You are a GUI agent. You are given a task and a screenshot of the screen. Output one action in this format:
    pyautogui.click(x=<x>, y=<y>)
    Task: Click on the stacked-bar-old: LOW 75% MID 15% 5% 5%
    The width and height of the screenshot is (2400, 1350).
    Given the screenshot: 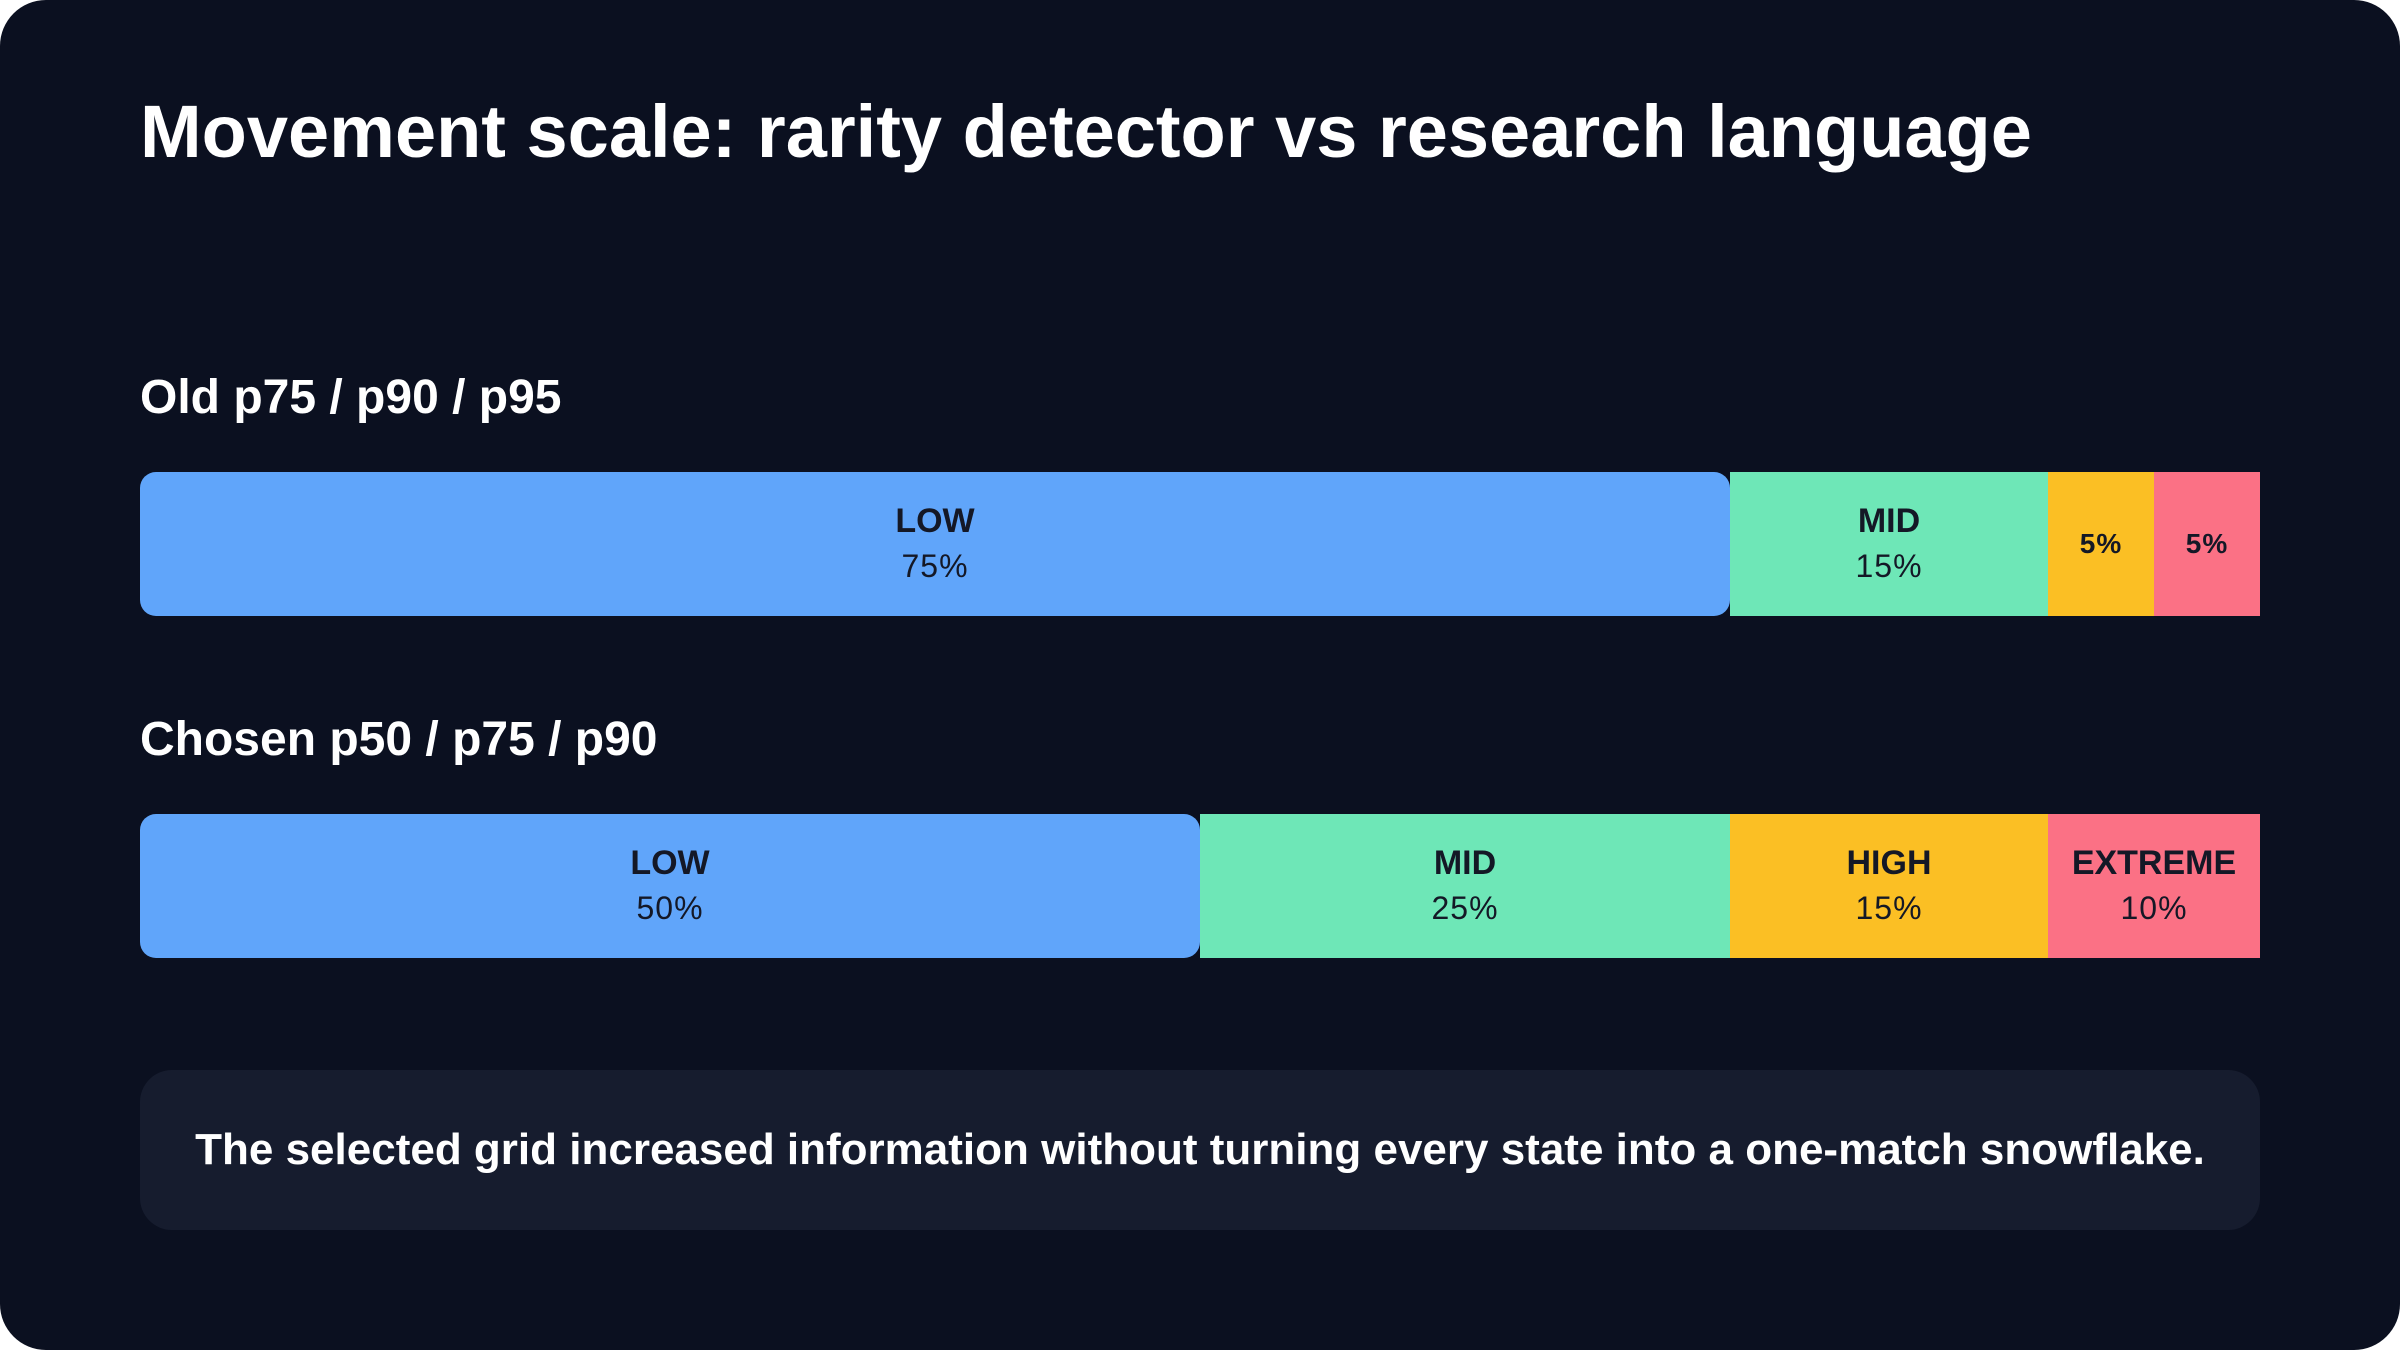 What is the action you would take?
    pyautogui.click(x=1200, y=544)
    